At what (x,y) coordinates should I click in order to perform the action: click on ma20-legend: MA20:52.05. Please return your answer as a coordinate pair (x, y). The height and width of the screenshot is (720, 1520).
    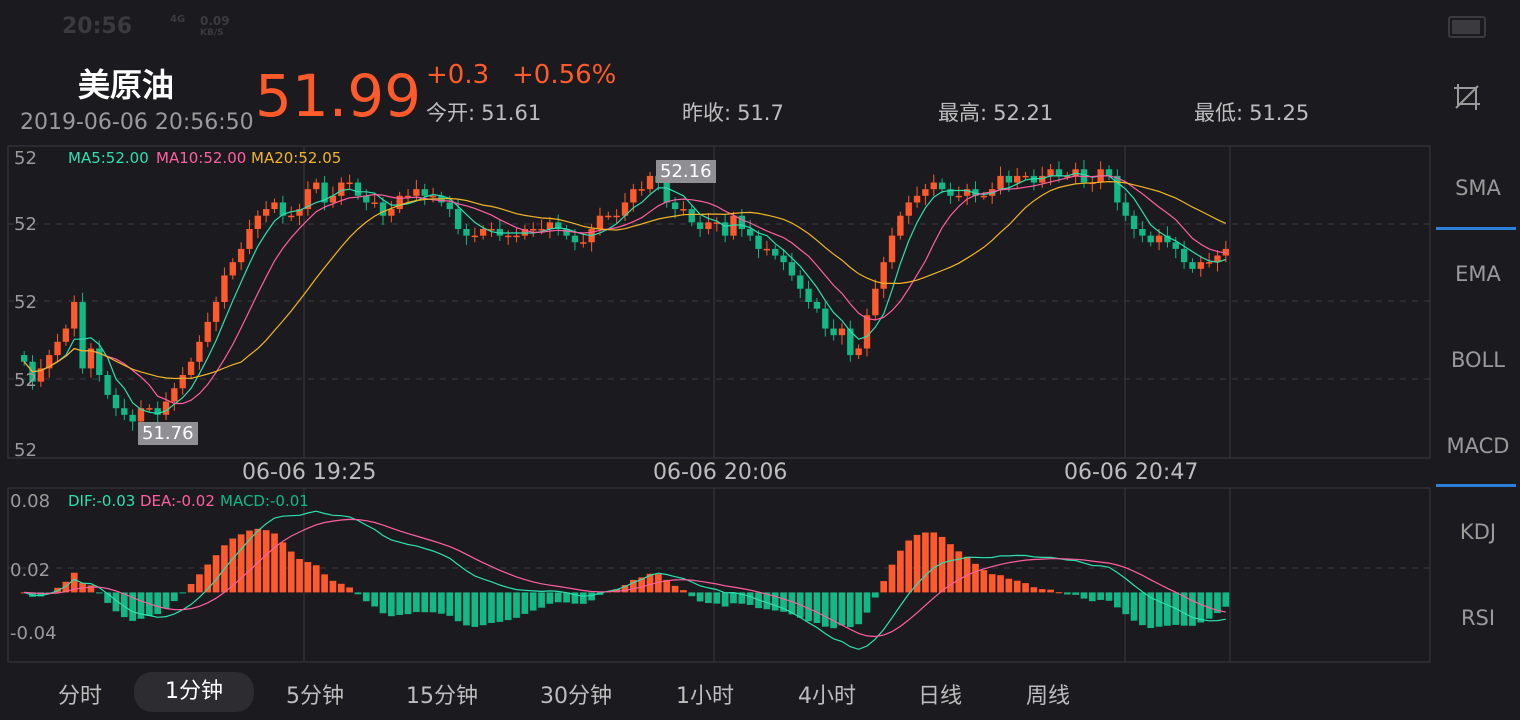
    Looking at the image, I should click on (296, 158).